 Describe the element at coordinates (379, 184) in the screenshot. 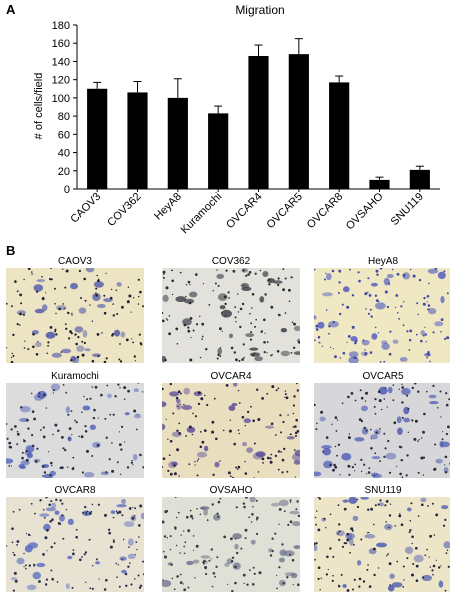

I see `bar-ovsaho` at that location.